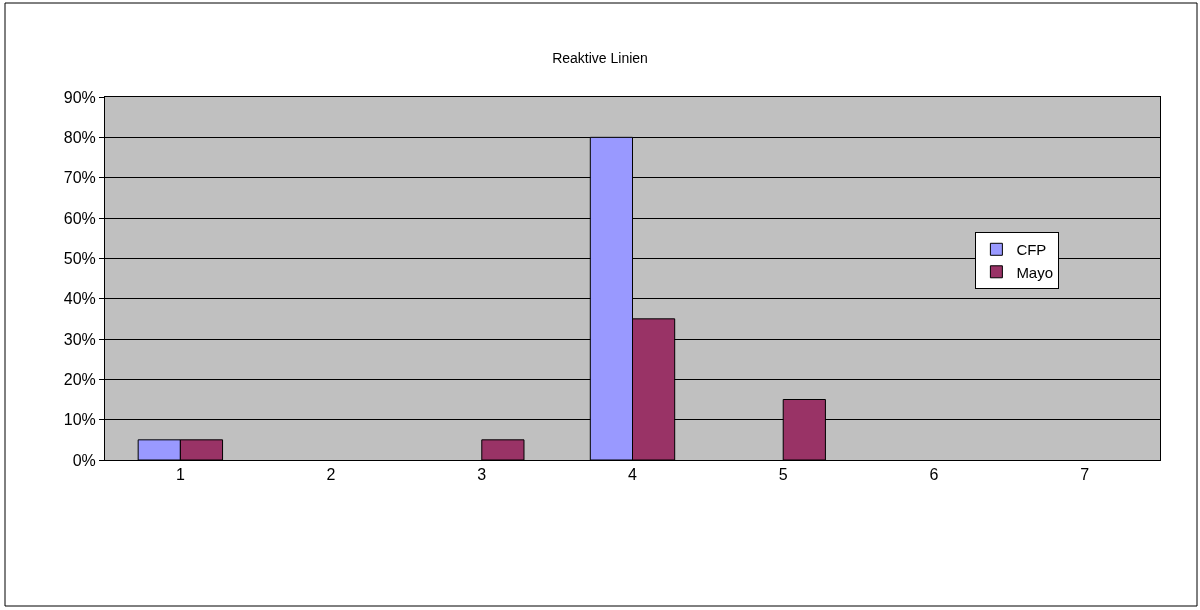 Image resolution: width=1200 pixels, height=610 pixels. I want to click on x-tick-label: 1, so click(180, 475).